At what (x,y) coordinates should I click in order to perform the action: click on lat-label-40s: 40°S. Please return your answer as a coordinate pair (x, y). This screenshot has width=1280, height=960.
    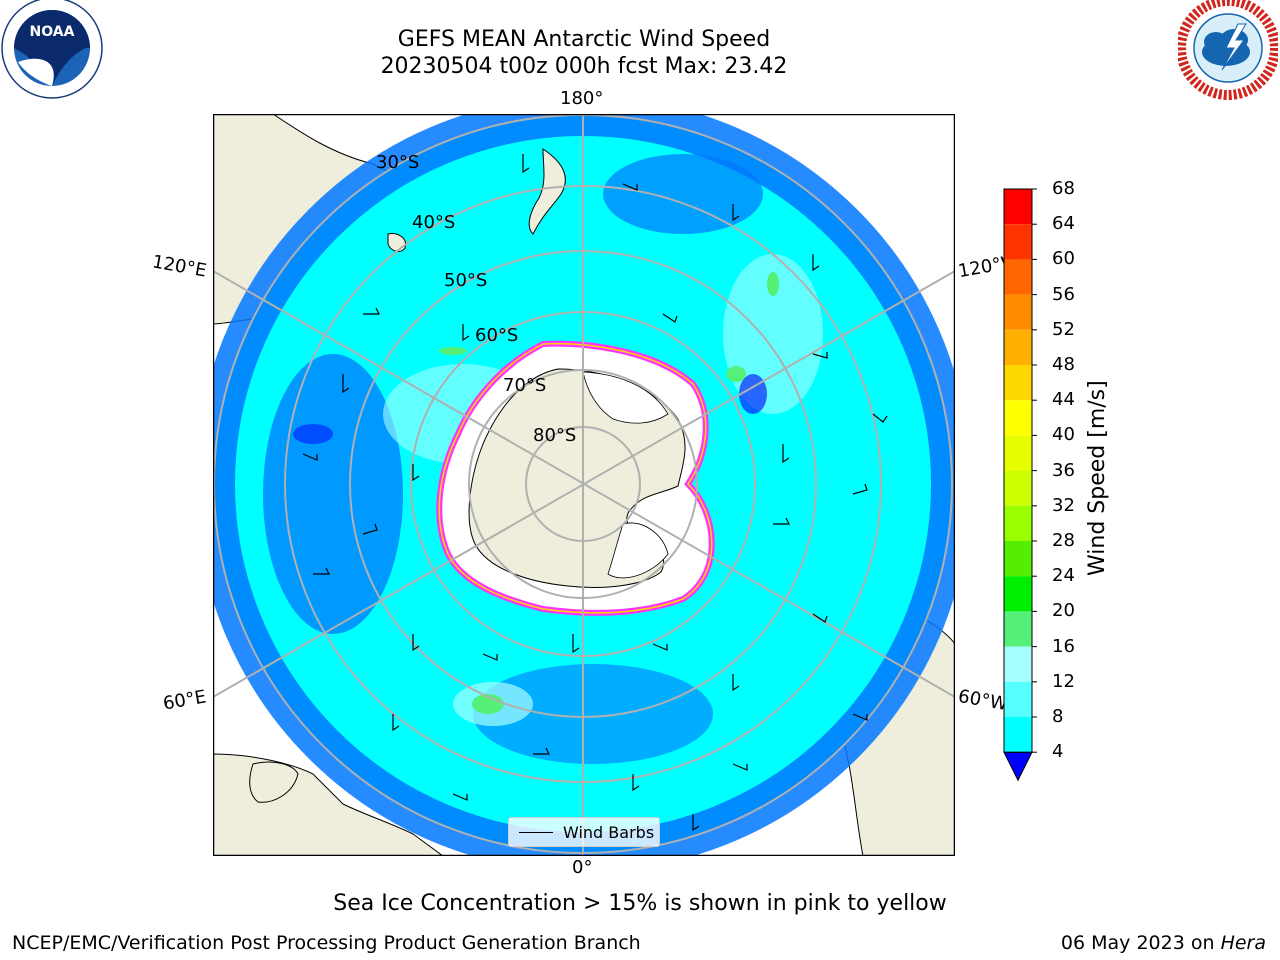
    Looking at the image, I should click on (434, 222).